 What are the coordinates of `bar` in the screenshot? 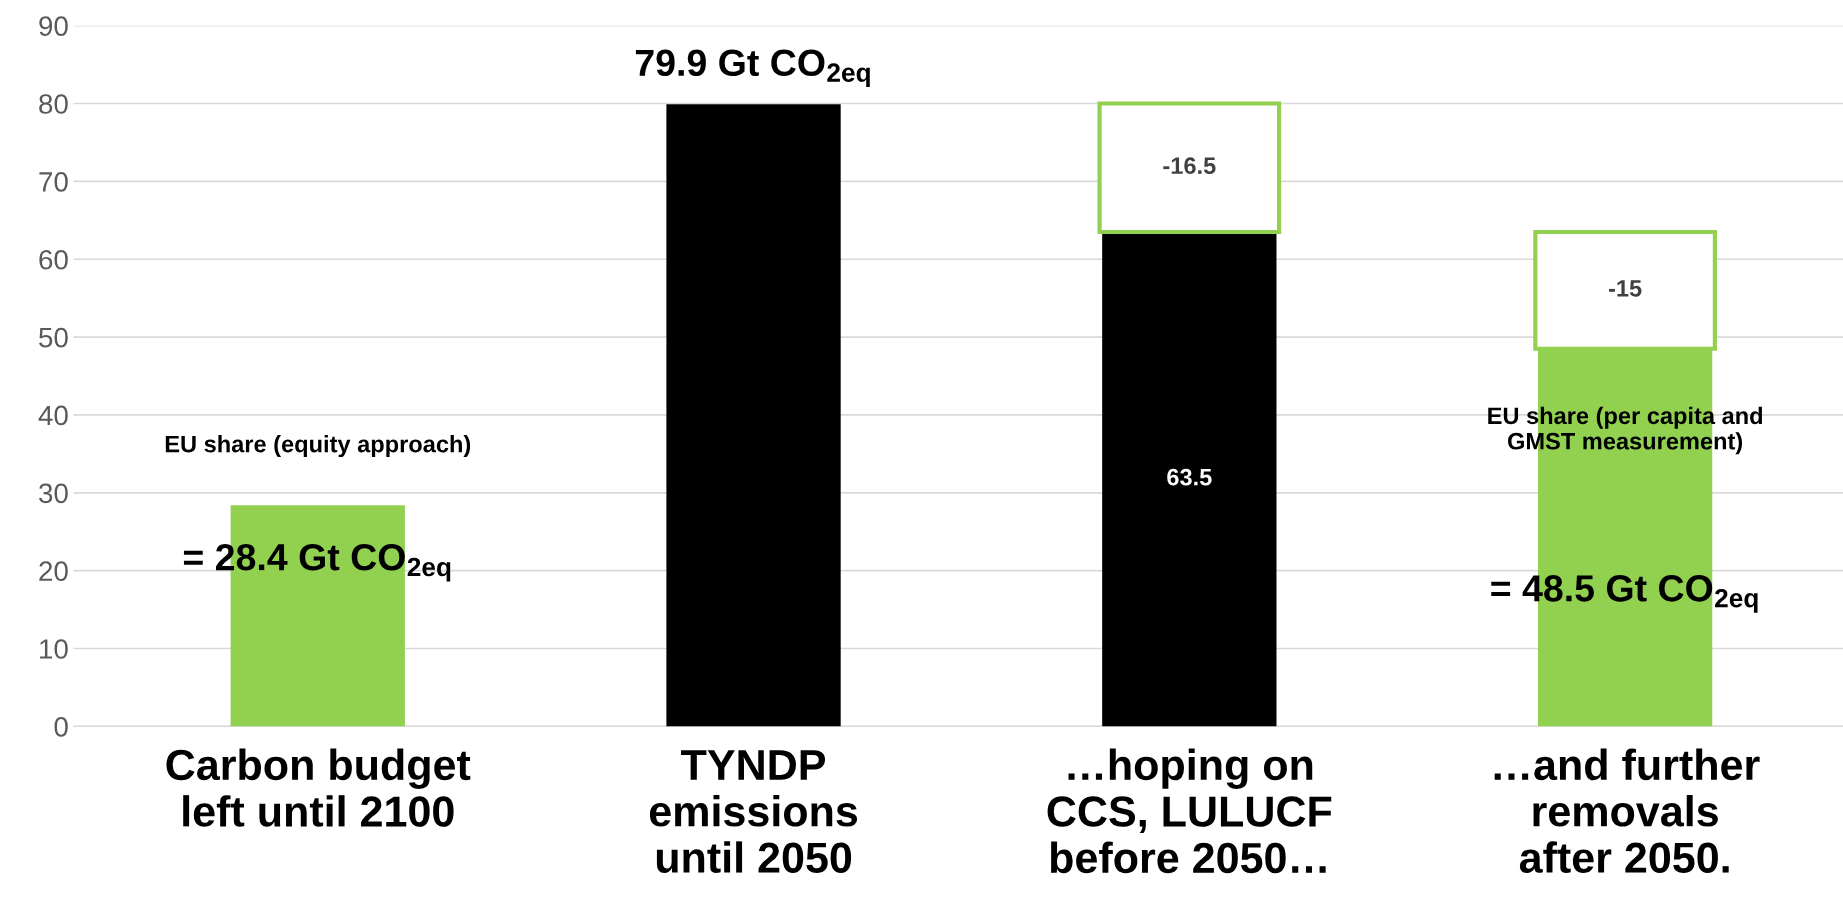 It's located at (753, 415).